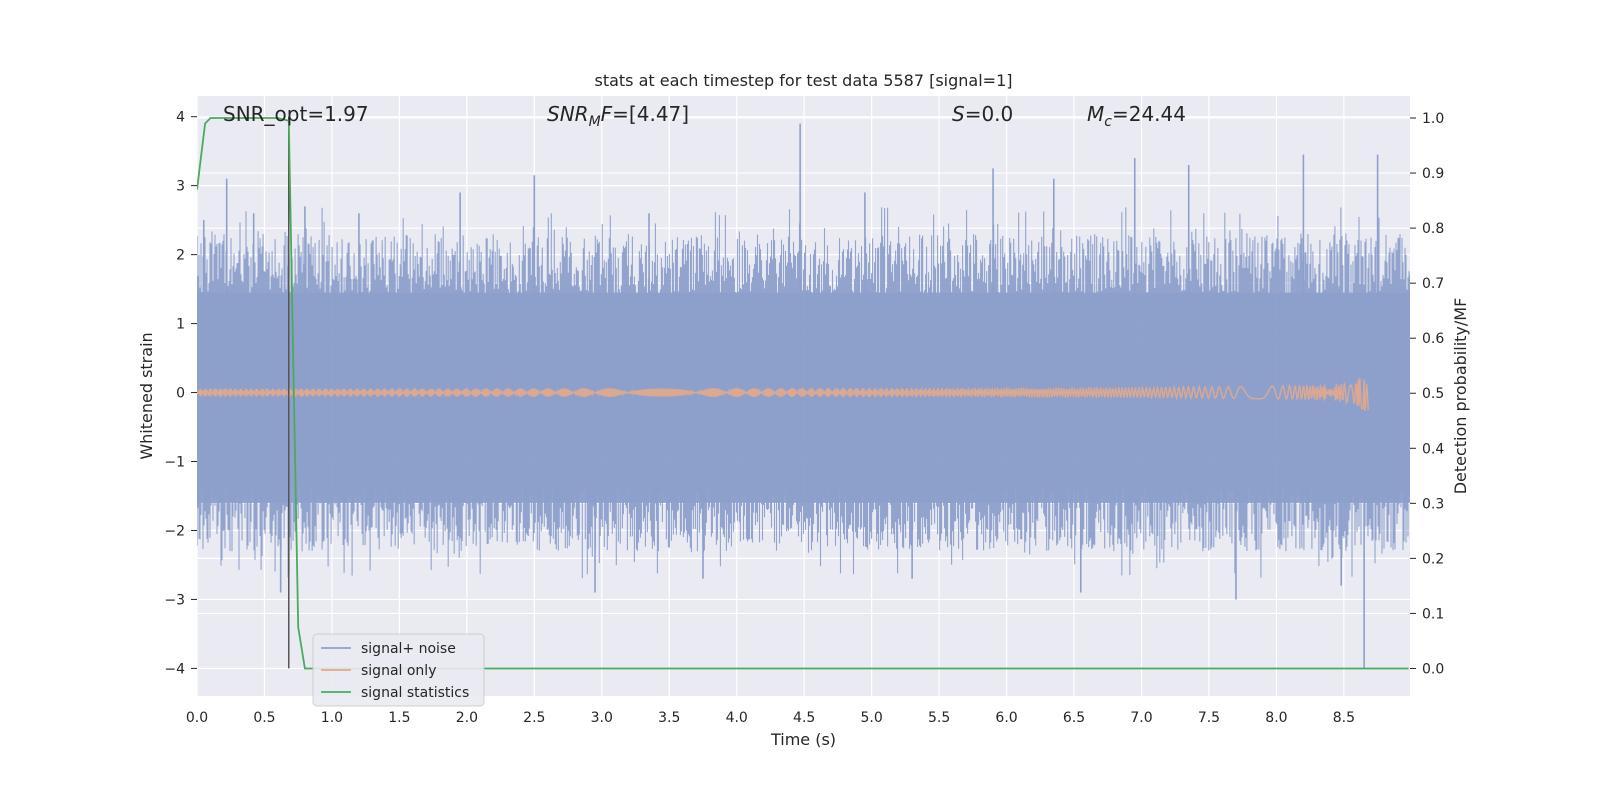  I want to click on x-tick-label: 2.5, so click(534, 718).